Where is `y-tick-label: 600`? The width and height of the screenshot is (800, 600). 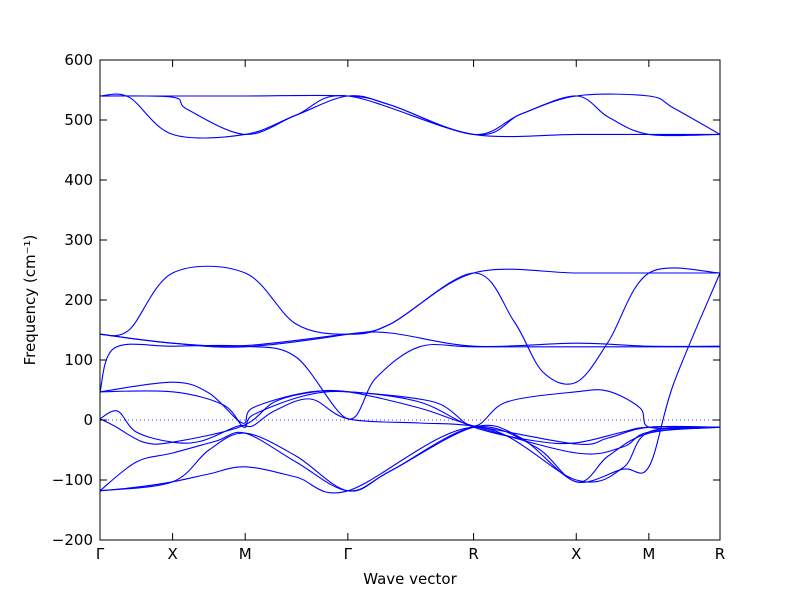 y-tick-label: 600 is located at coordinates (78, 60).